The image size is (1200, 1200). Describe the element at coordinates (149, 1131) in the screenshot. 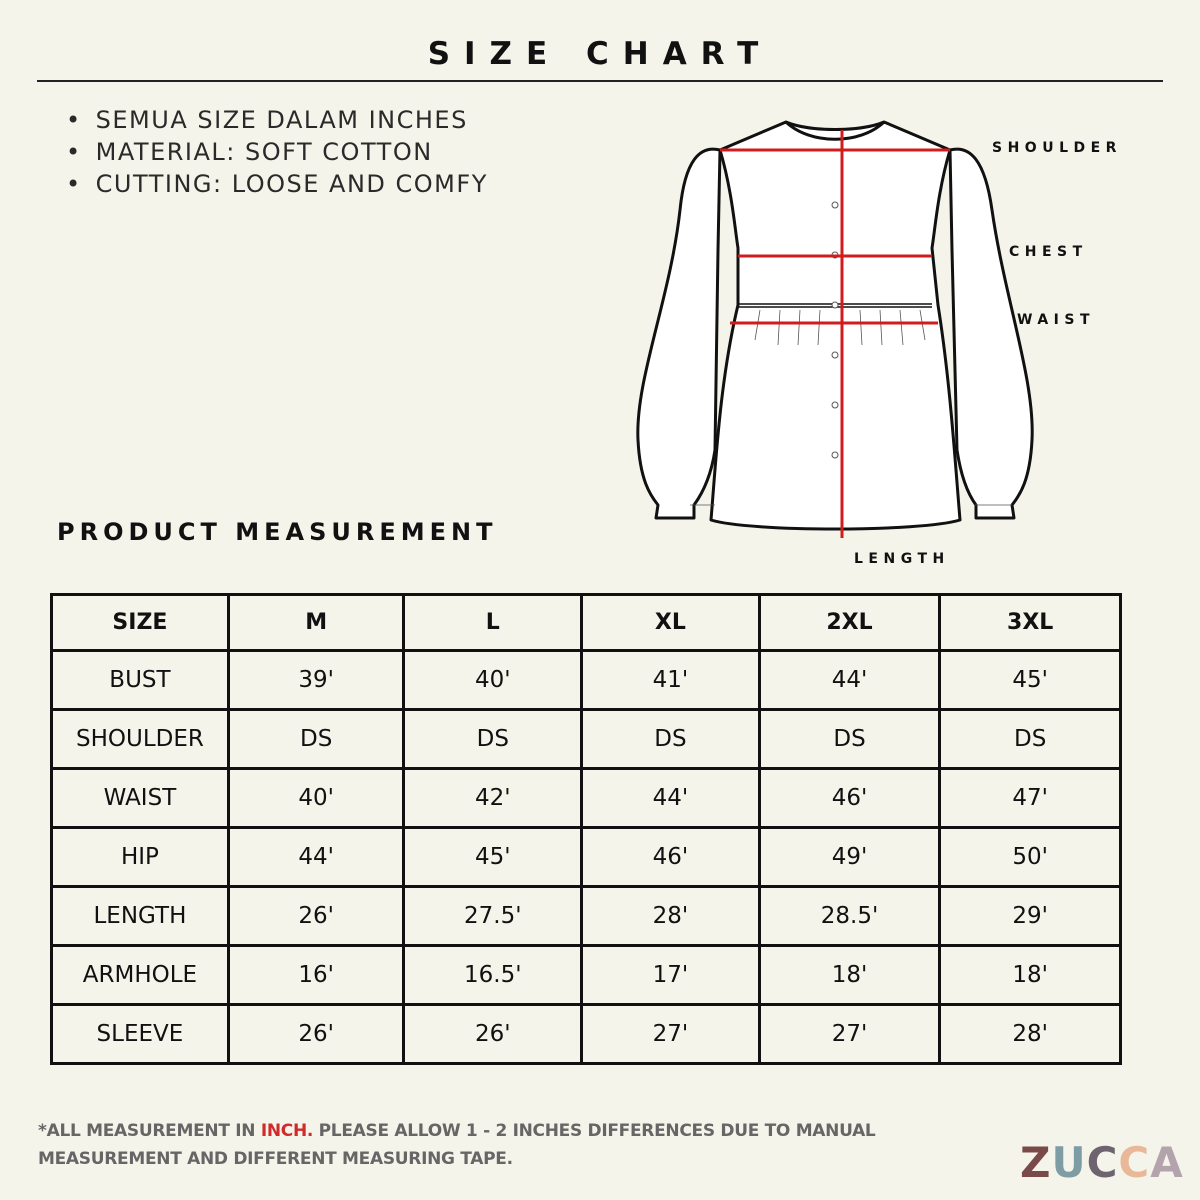

I see `footnote-text: *ALL MEASUREMENT IN` at that location.